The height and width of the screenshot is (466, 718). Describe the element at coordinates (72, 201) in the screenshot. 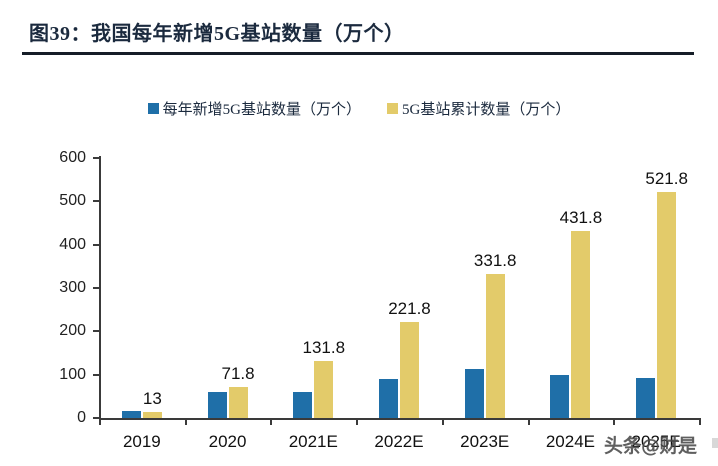

I see `y-axis-tick-label: 500` at that location.